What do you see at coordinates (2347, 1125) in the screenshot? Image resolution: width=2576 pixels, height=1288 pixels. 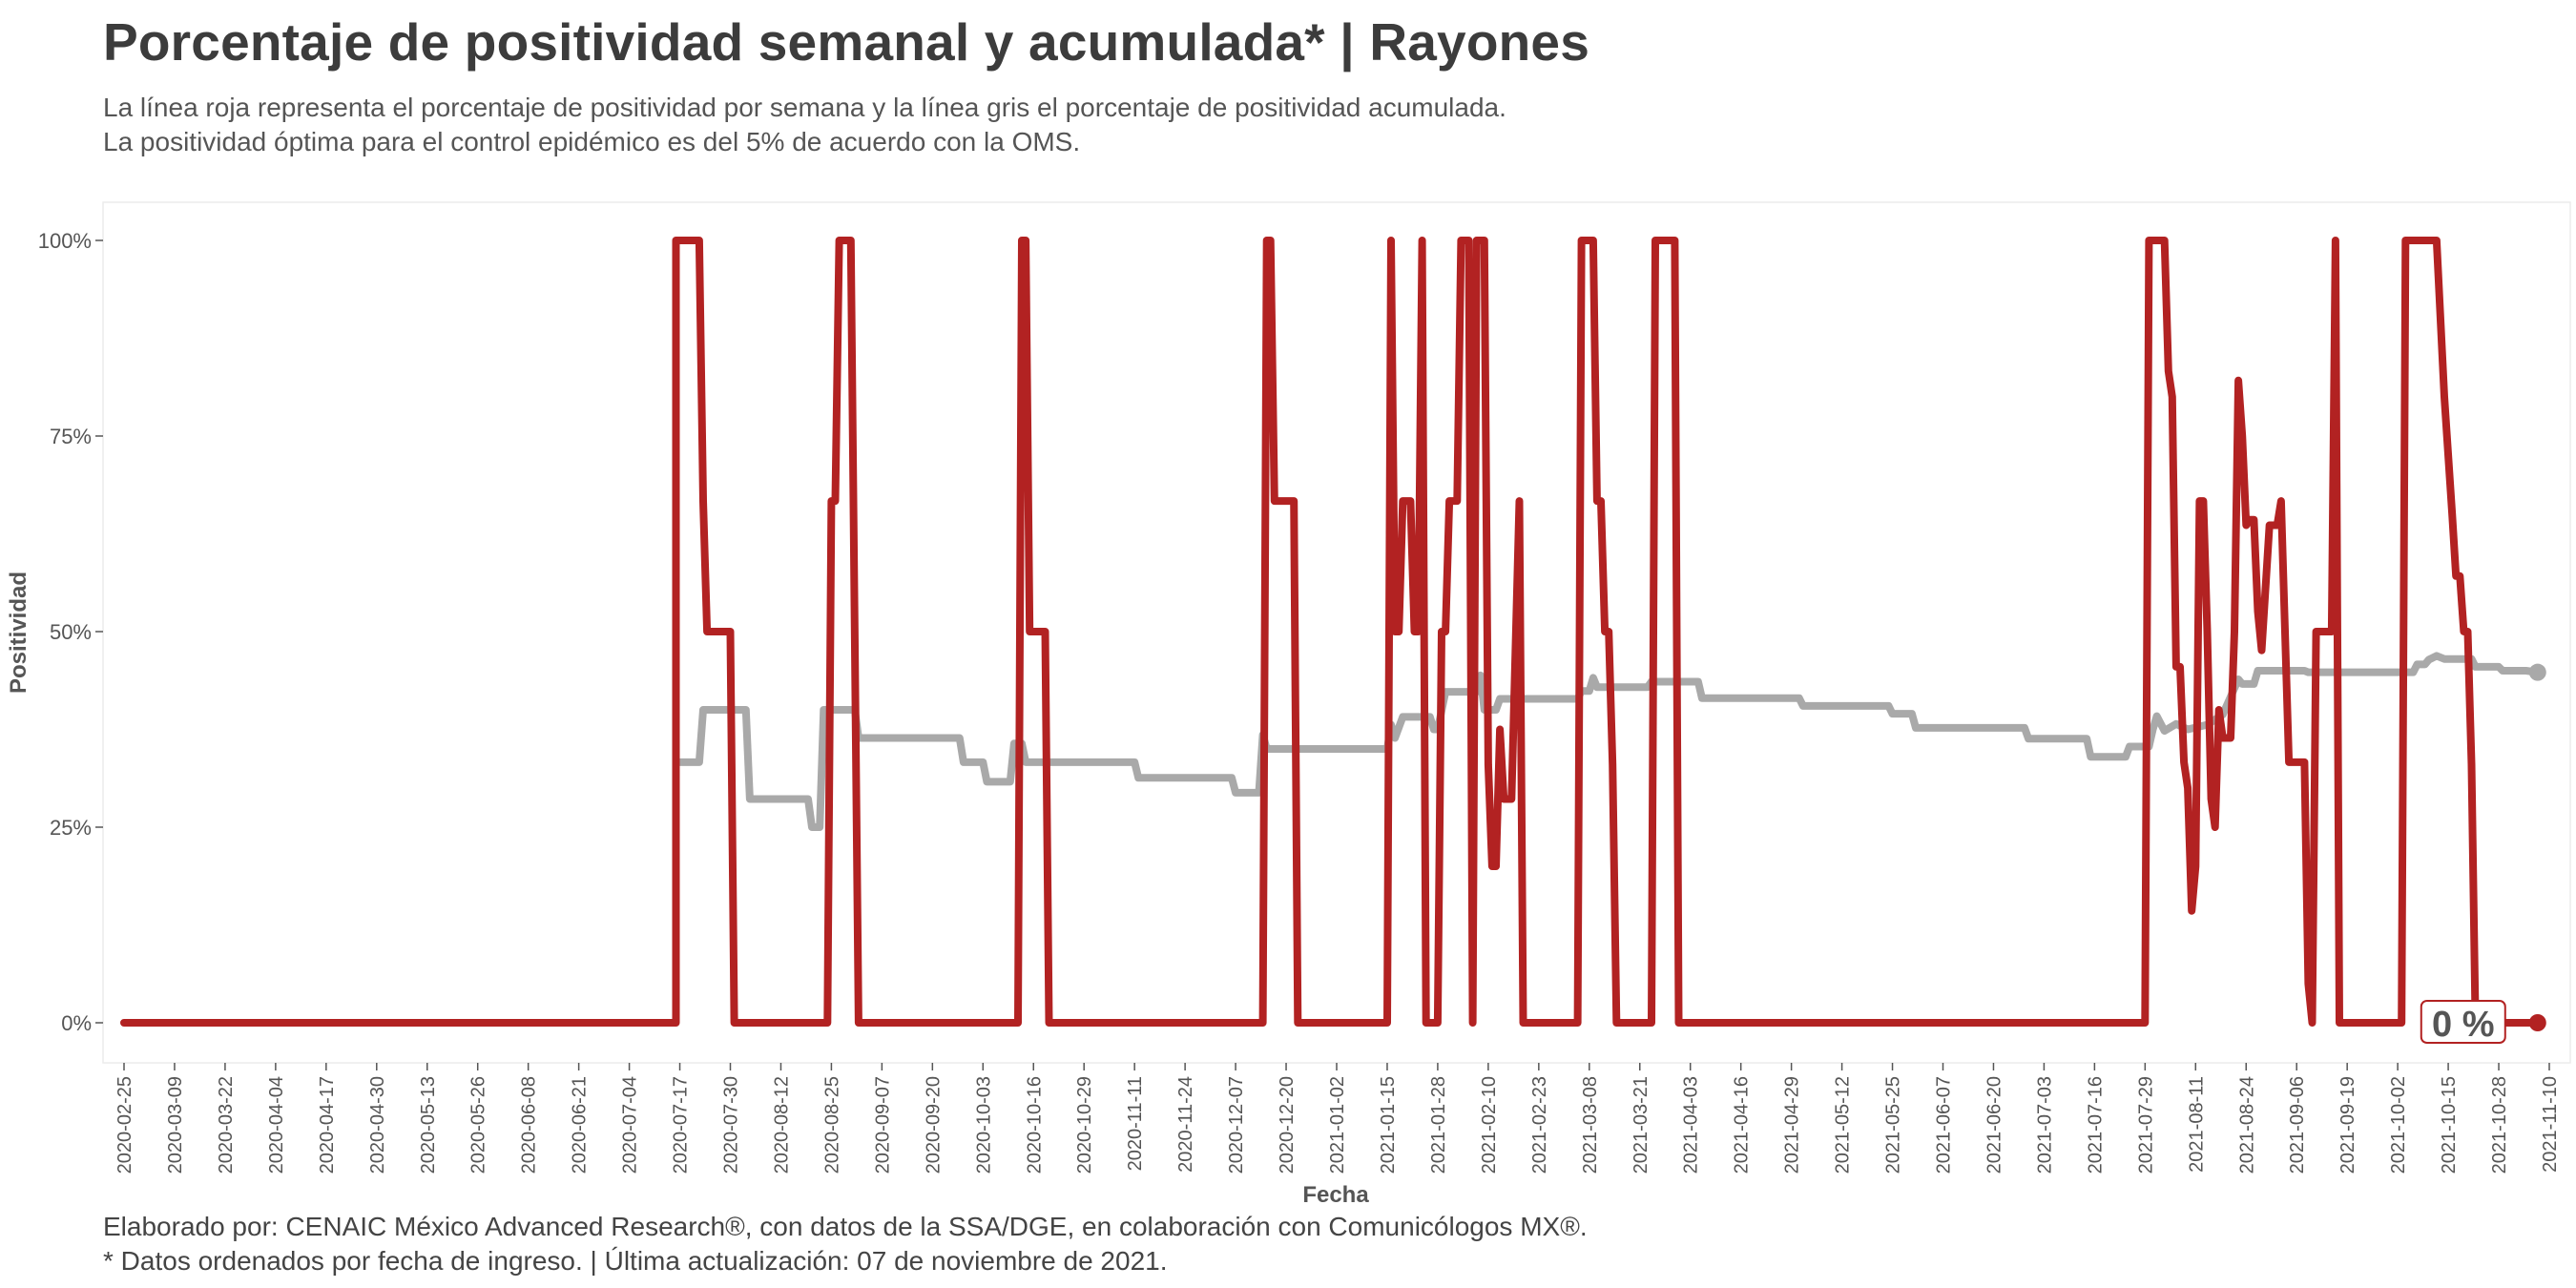 I see `x-tick-label: 2021-09-19` at bounding box center [2347, 1125].